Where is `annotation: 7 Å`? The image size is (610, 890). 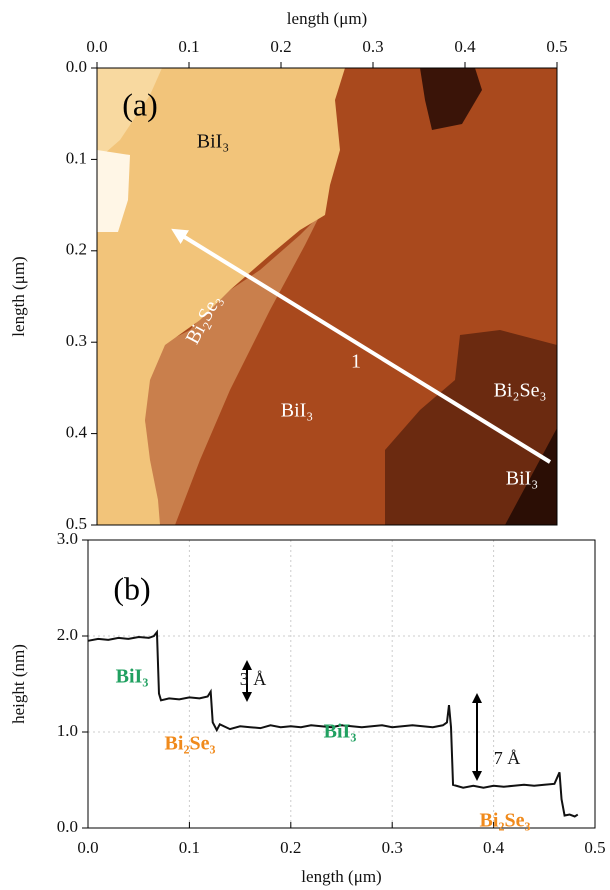
annotation: 7 Å is located at coordinates (507, 758).